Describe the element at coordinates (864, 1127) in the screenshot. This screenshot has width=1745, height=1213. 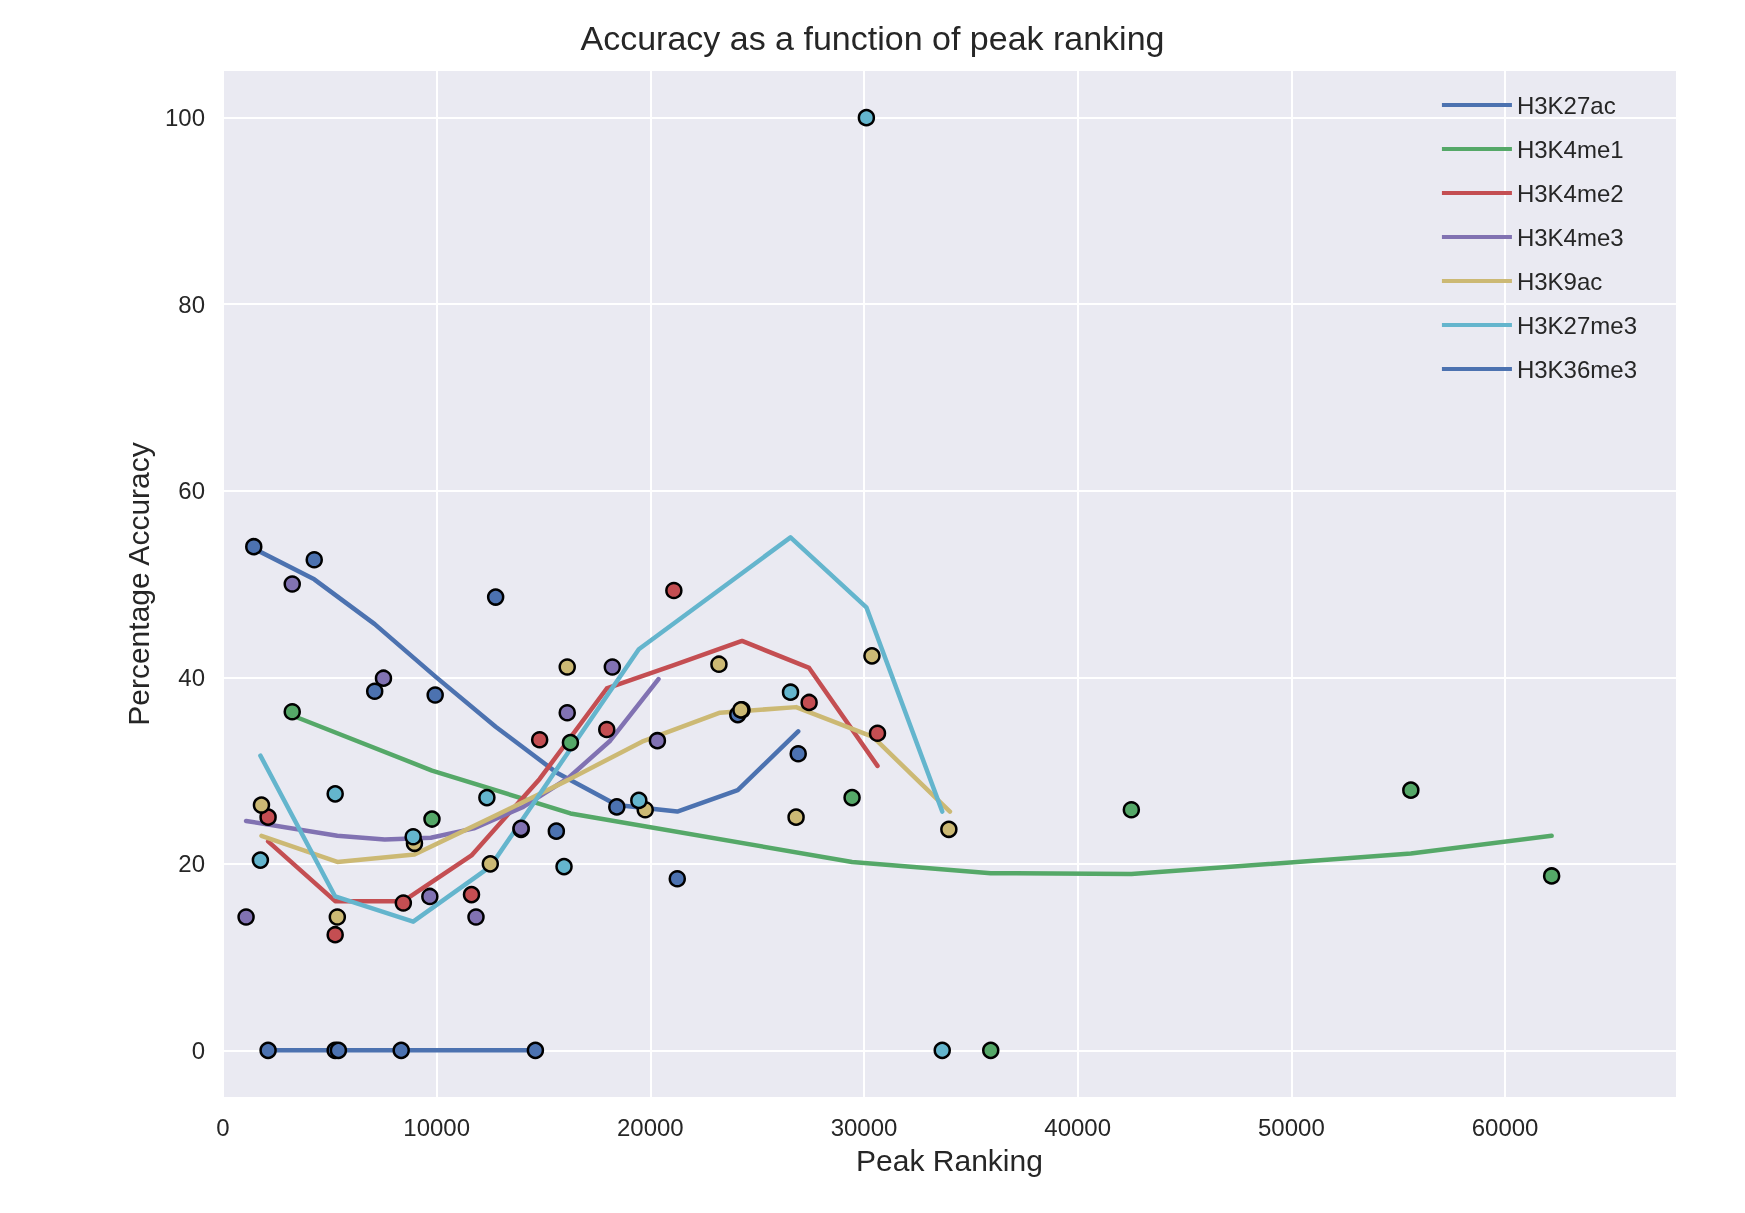
I see `x-tick-label: 30000` at that location.